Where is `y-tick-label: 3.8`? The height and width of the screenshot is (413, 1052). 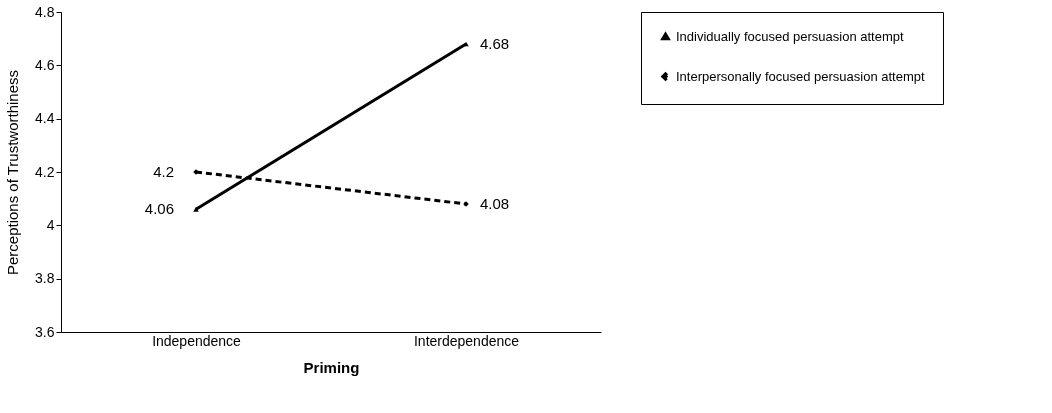 y-tick-label: 3.8 is located at coordinates (45, 278).